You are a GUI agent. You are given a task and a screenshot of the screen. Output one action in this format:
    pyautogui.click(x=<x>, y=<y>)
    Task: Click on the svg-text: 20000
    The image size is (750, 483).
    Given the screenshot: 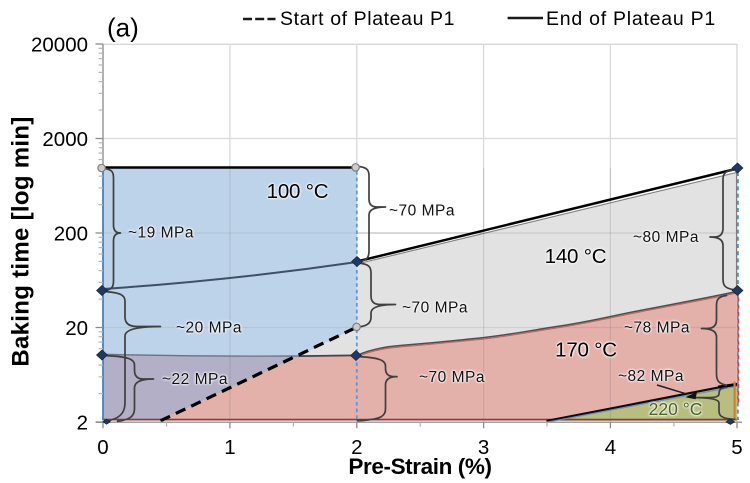 What is the action you would take?
    pyautogui.click(x=59, y=44)
    